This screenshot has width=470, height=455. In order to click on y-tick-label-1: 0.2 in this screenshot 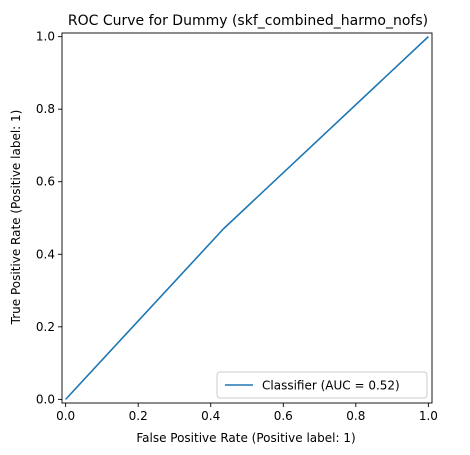, I will do `click(45, 327)`.